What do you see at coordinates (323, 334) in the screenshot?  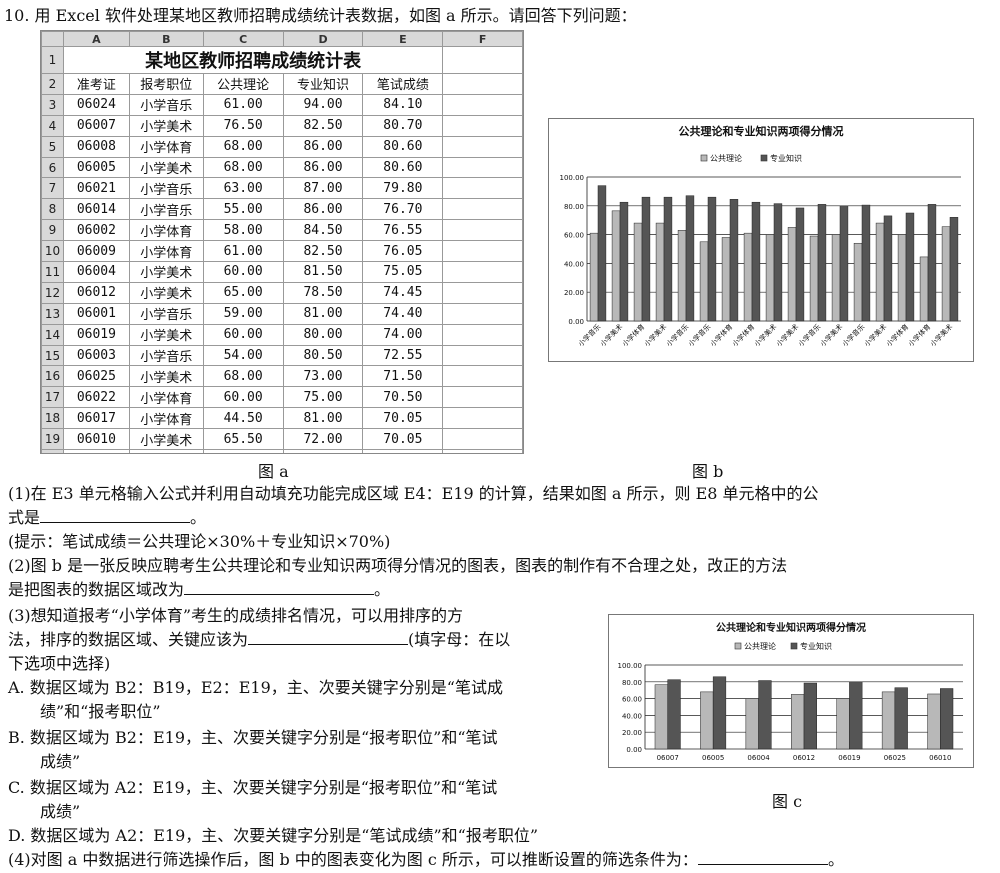 I see `table-cell: 80.00` at bounding box center [323, 334].